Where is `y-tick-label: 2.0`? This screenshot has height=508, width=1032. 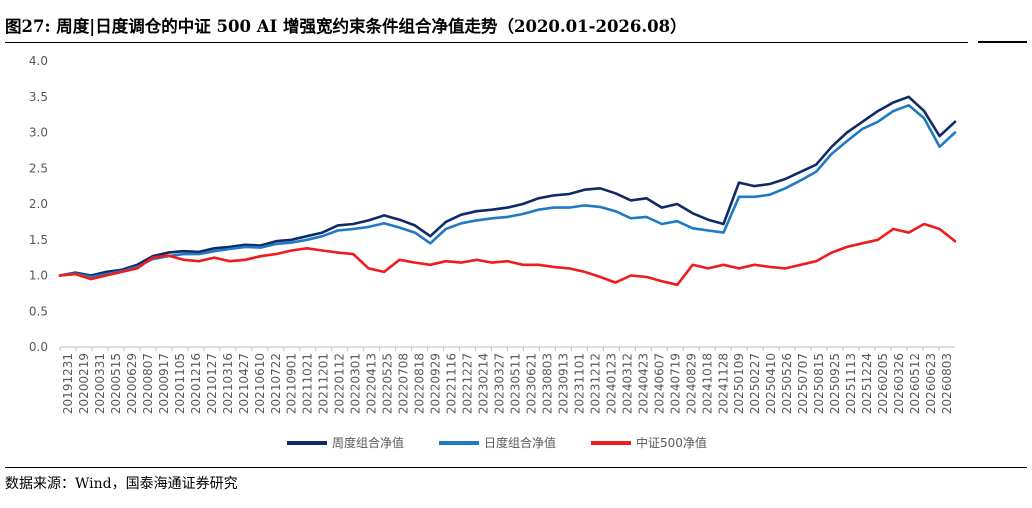 y-tick-label: 2.0 is located at coordinates (38, 204).